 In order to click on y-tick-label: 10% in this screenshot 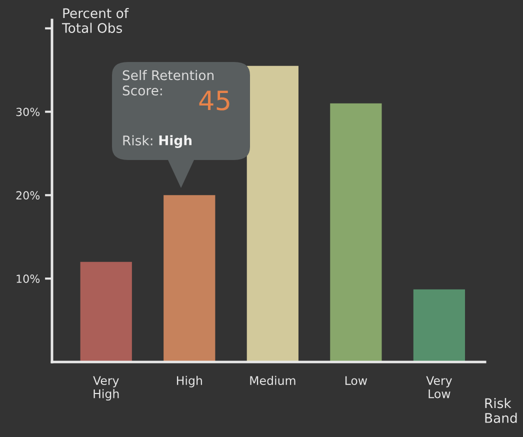, I will do `click(28, 278)`.